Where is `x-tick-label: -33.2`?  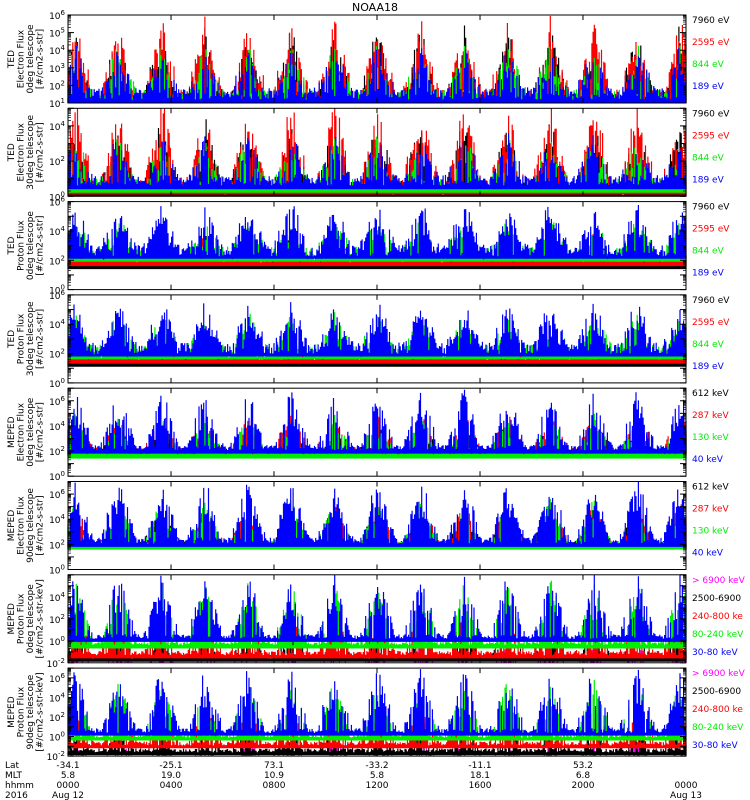
x-tick-label: -33.2 is located at coordinates (376, 766).